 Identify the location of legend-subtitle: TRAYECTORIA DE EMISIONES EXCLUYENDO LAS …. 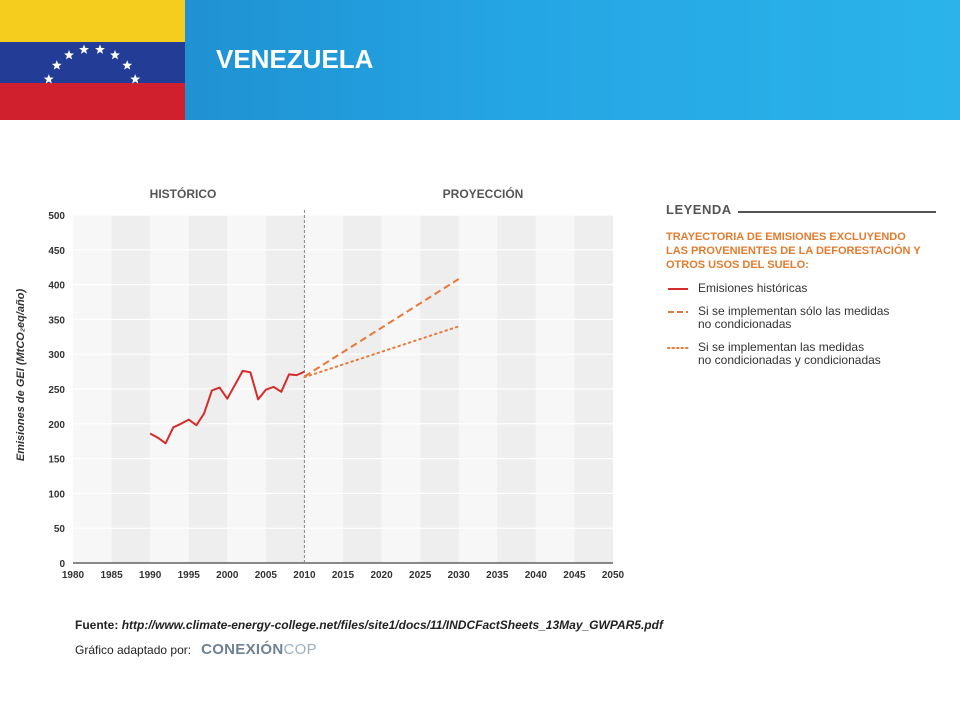
(801, 251).